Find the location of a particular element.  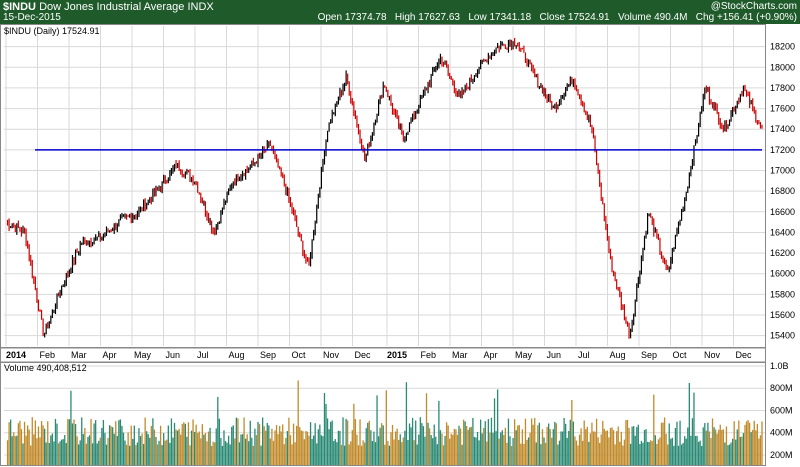

y-tick-label: 16000 is located at coordinates (782, 274).